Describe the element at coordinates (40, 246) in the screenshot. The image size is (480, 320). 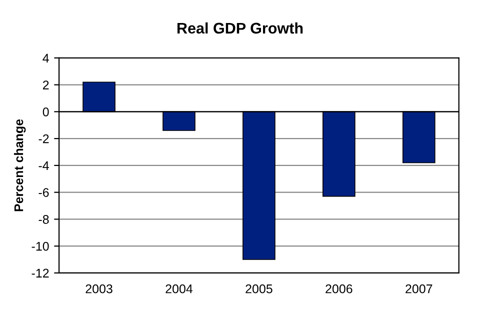
I see `y-tick-label: -10` at that location.